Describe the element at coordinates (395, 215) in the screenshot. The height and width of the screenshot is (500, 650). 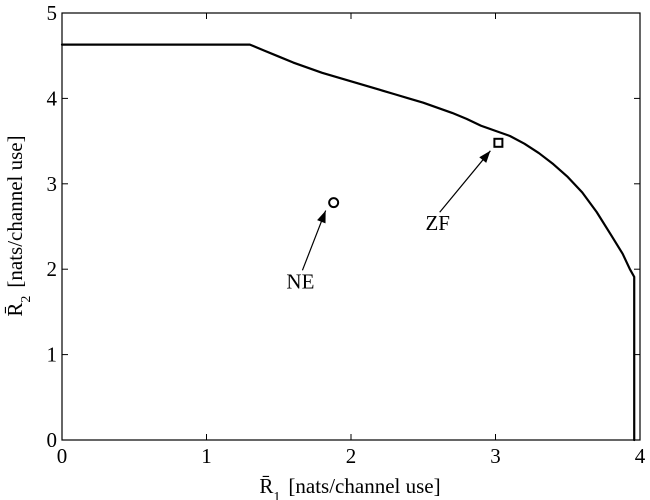
I see `annotated-points: NE ZF` at that location.